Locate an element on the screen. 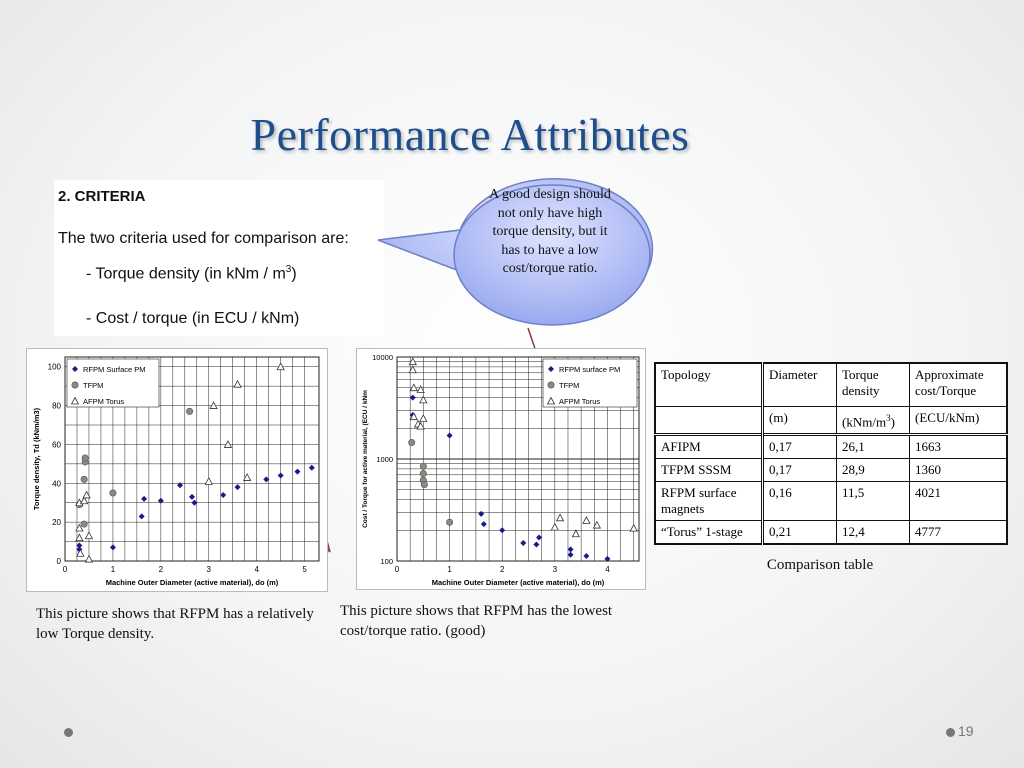 This screenshot has width=1024, height=768. page-number: 19 is located at coordinates (966, 731).